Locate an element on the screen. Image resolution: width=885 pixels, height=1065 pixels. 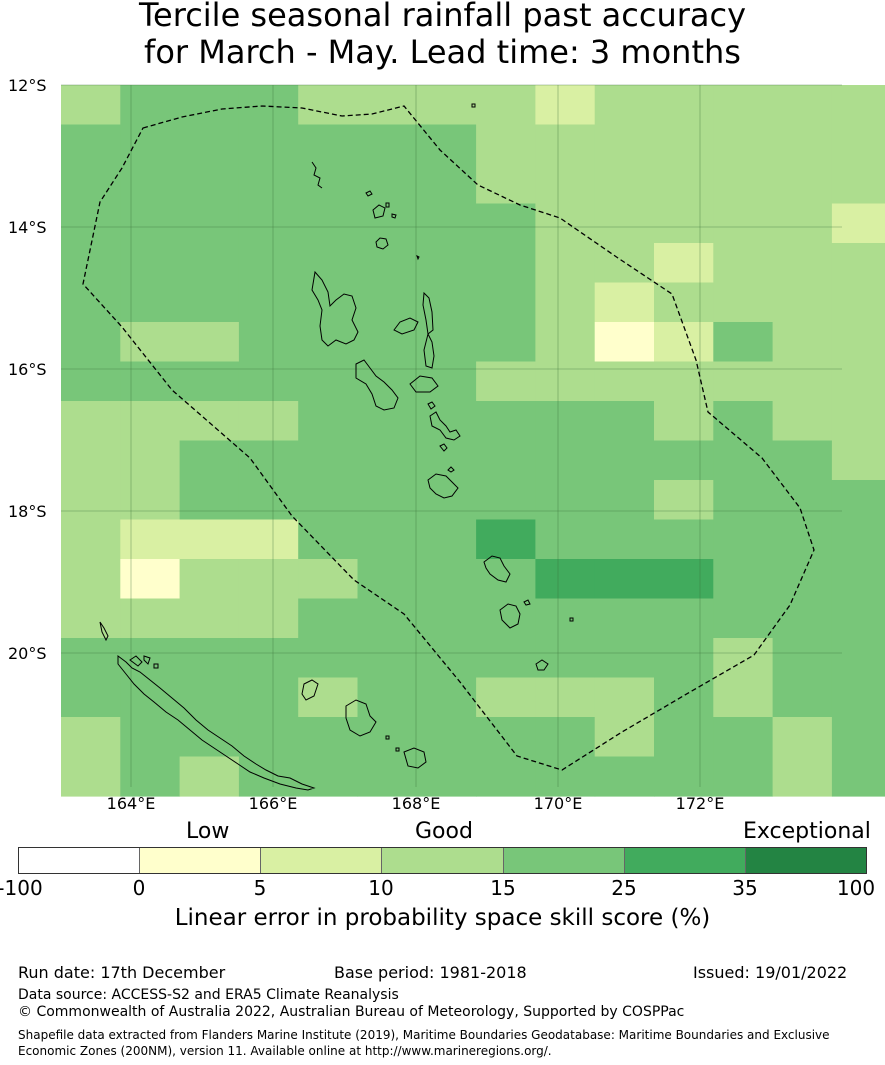
island-ambae is located at coordinates (406, 326).